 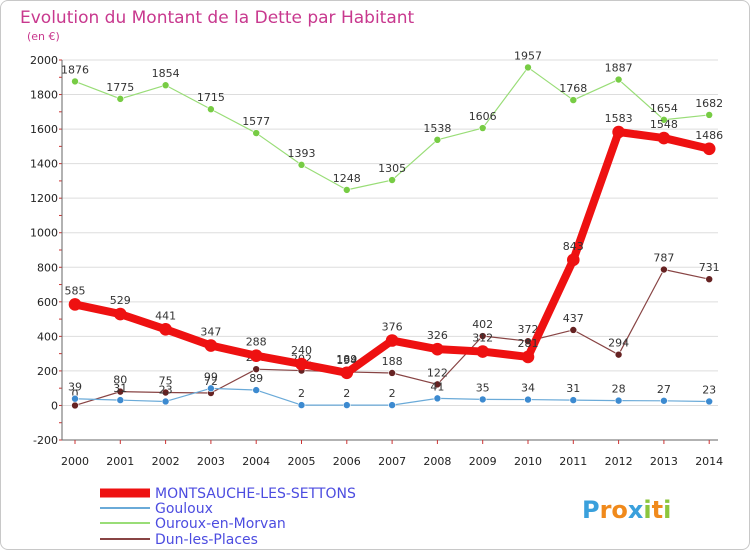 I want to click on data-label: 1486, so click(x=709, y=135).